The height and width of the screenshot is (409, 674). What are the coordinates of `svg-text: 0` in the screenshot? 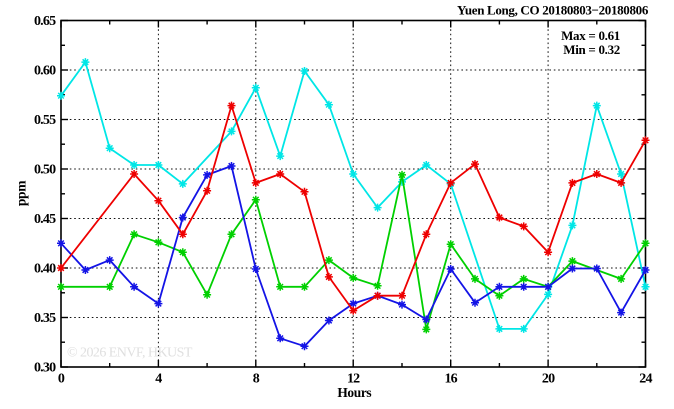 It's located at (61, 379).